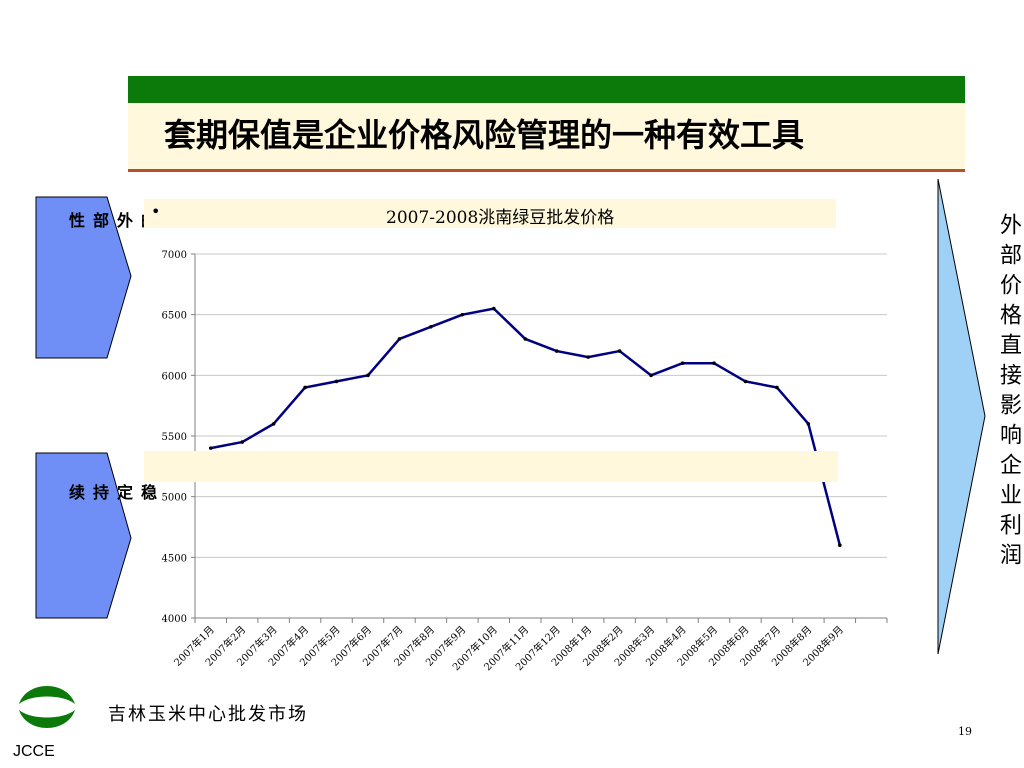 The height and width of the screenshot is (768, 1024). I want to click on y-tick-label: 7000, so click(174, 255).